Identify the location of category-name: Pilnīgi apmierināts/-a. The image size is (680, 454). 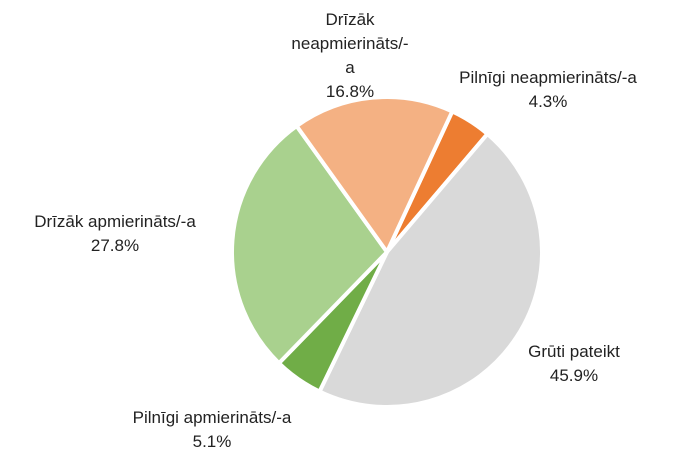
(212, 417).